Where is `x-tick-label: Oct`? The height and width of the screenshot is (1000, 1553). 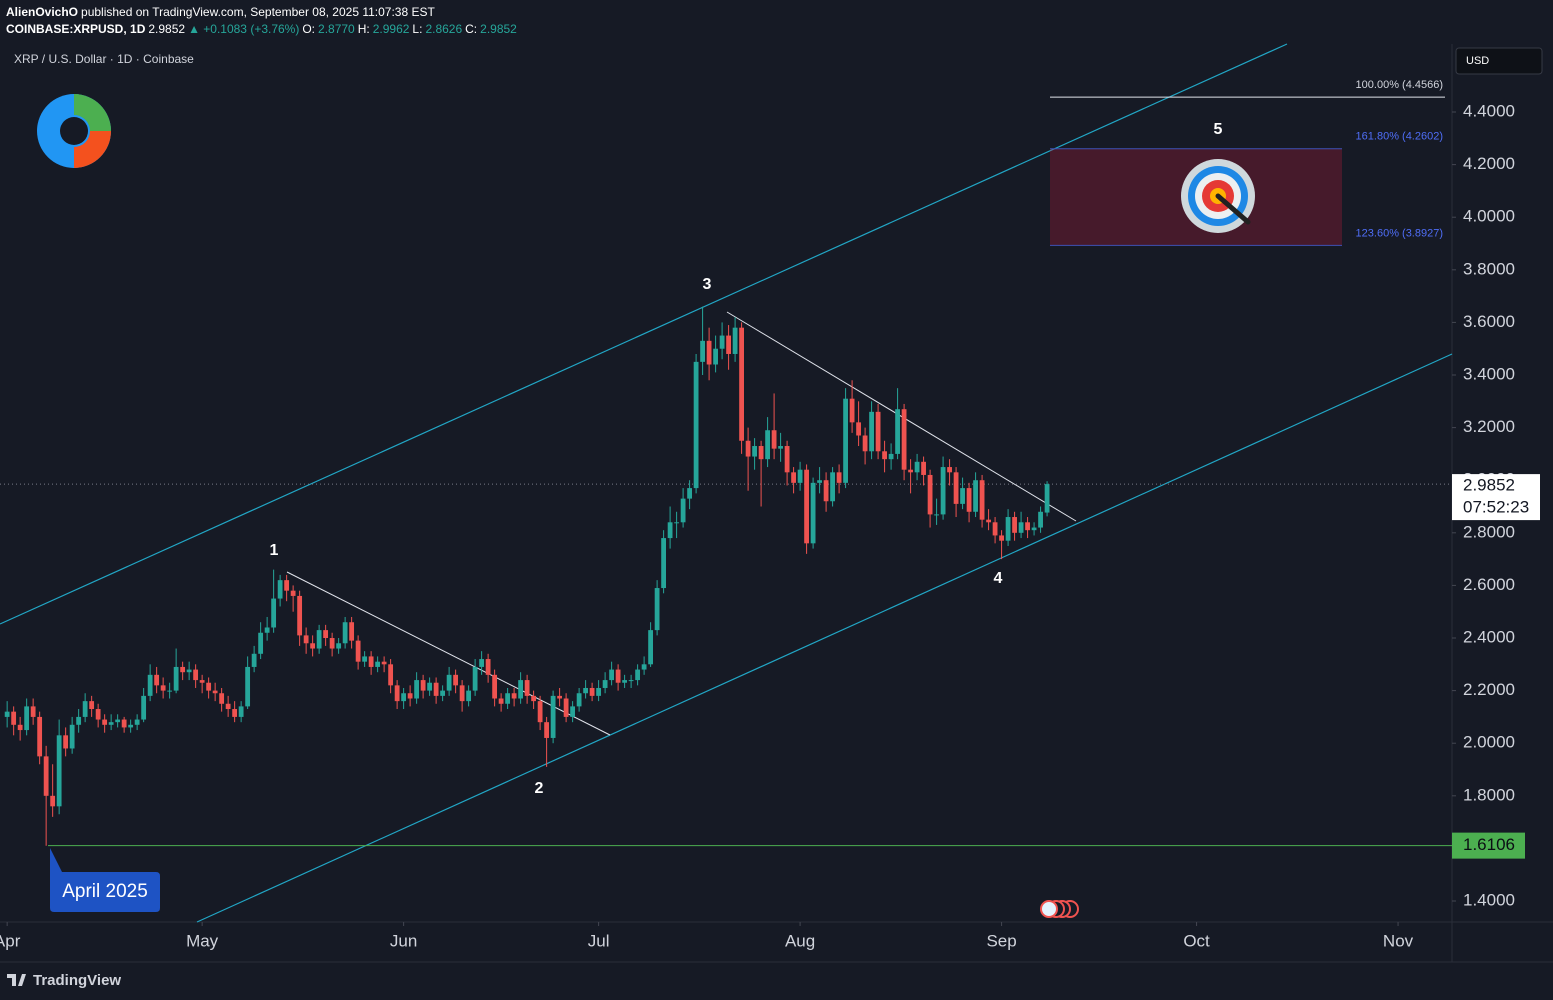 x-tick-label: Oct is located at coordinates (1196, 940).